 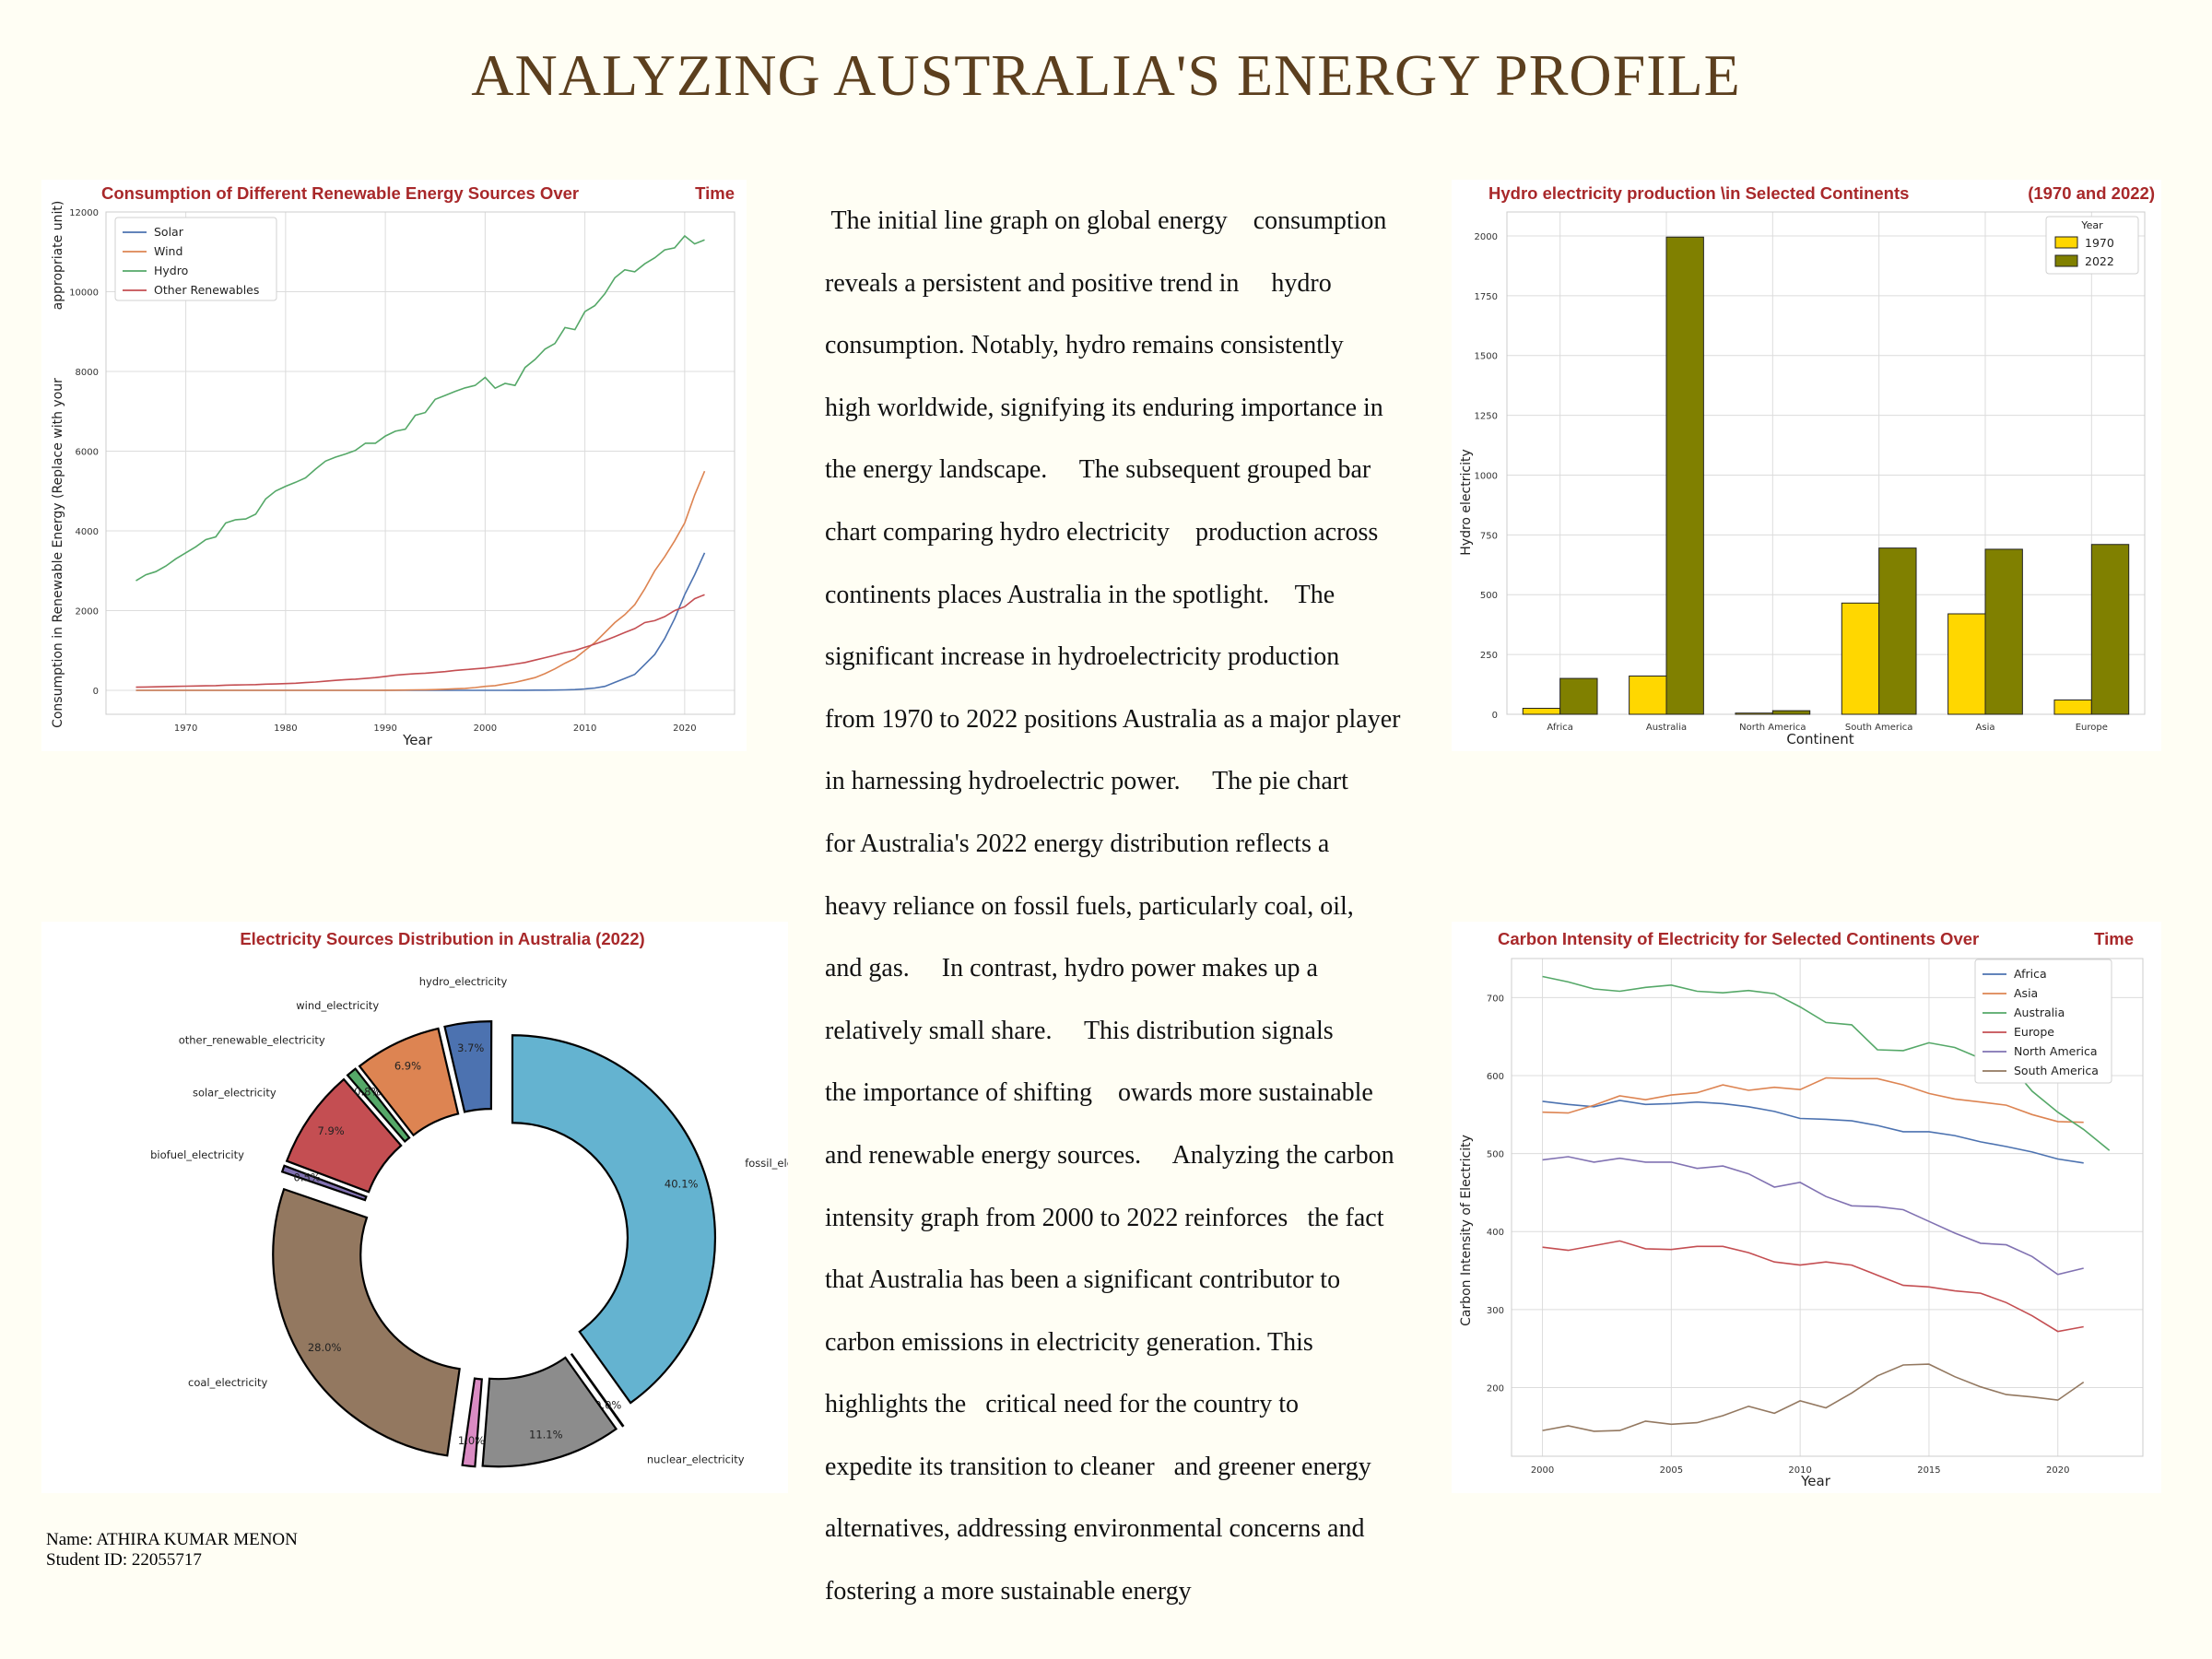 What do you see at coordinates (87, 373) in the screenshot?
I see `y-tick-label: 8000` at bounding box center [87, 373].